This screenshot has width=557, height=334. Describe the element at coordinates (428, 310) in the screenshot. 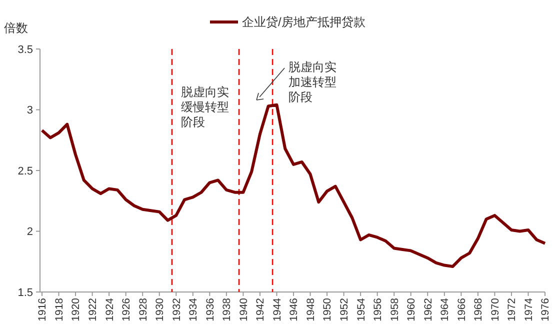

I see `x-tick-label: 1962` at that location.